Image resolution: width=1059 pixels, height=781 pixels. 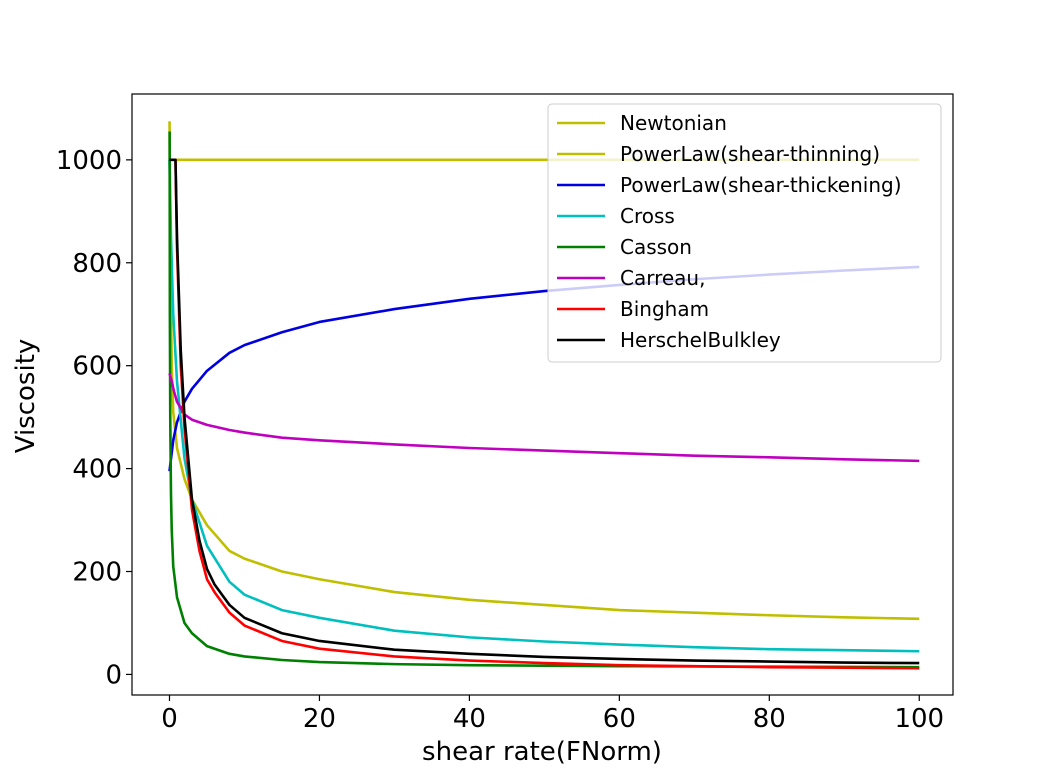 What do you see at coordinates (769, 719) in the screenshot?
I see `x-tick-label: 80` at bounding box center [769, 719].